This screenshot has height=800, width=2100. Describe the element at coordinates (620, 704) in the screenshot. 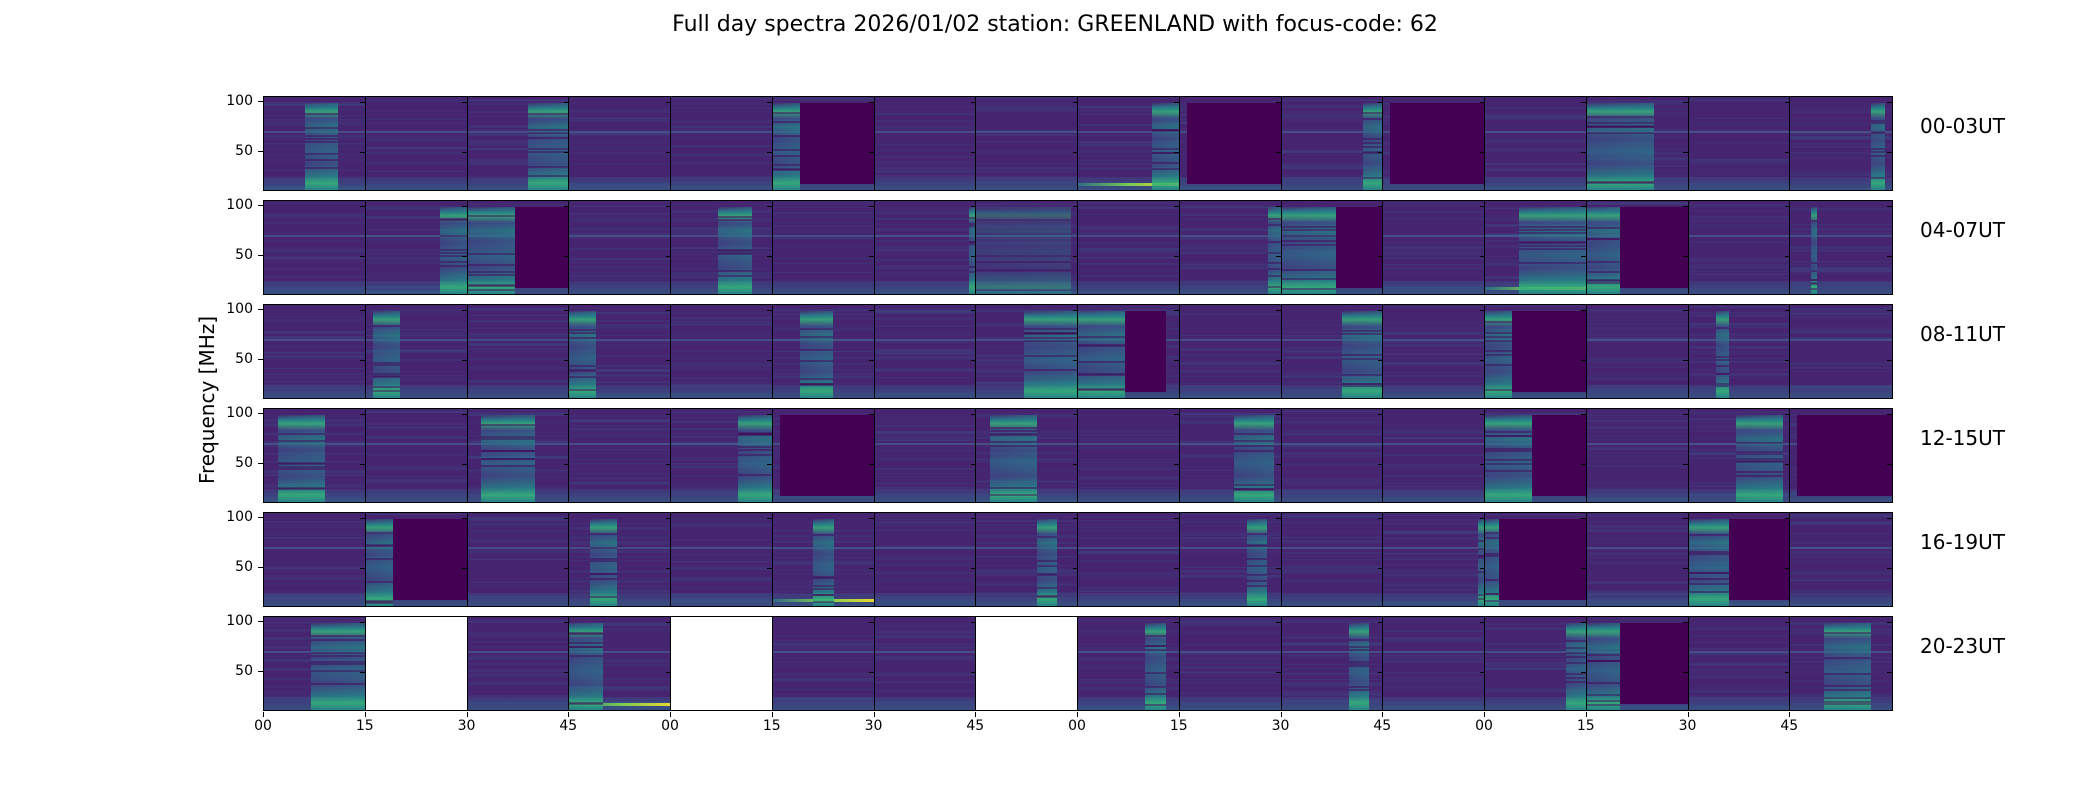

I see `strong-rfi` at that location.